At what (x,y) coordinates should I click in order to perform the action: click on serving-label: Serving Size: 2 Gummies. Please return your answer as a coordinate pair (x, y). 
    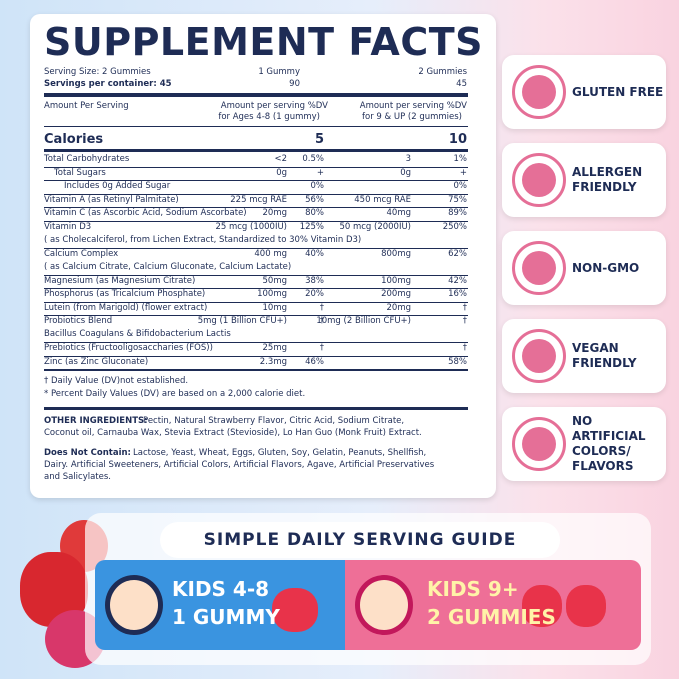
    Looking at the image, I should click on (97, 72).